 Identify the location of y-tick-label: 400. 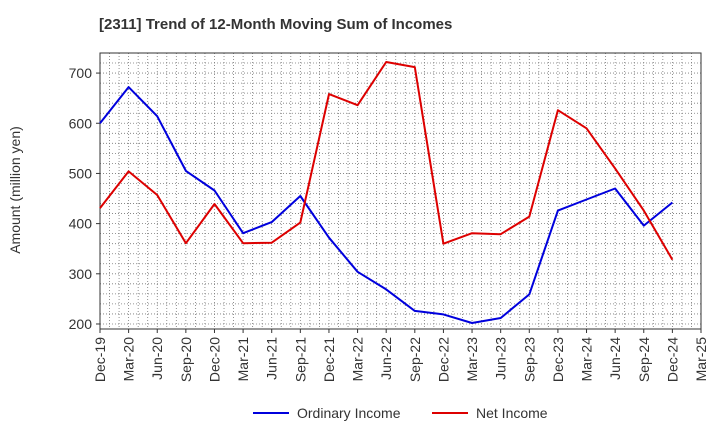
(81, 224).